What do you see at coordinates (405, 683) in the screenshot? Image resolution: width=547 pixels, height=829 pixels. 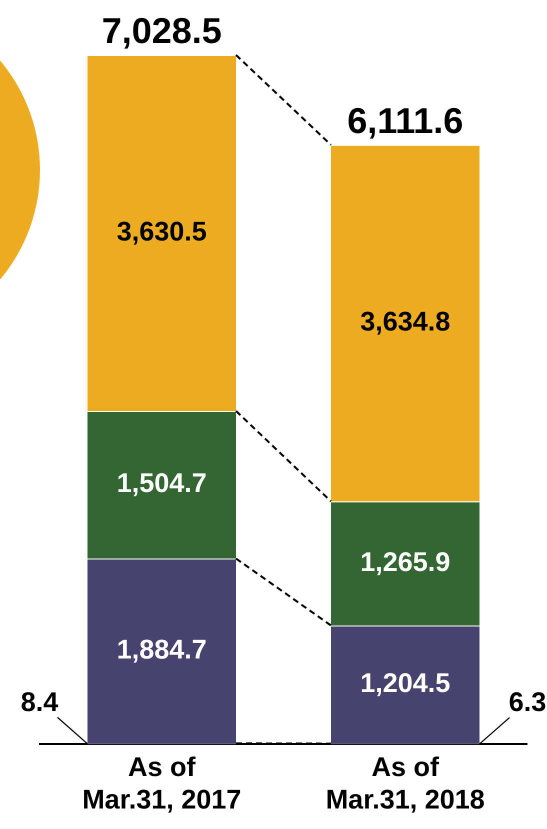 I see `data-label: 1,204.5` at bounding box center [405, 683].